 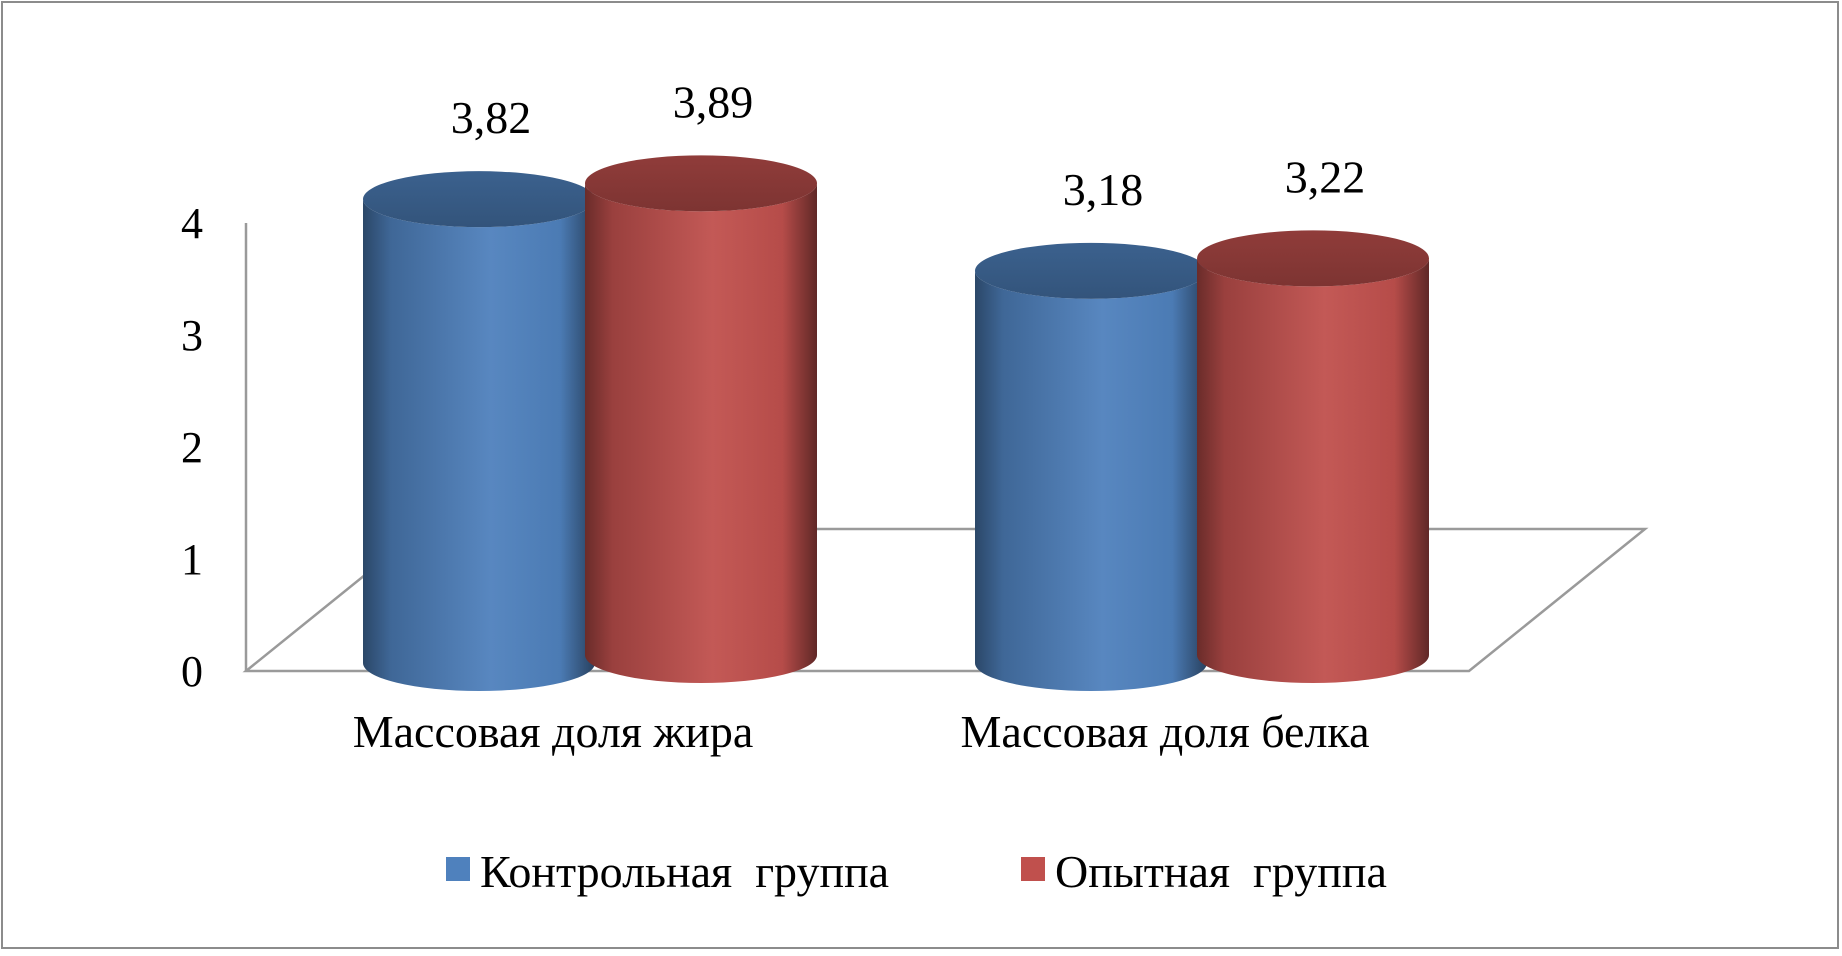 I want to click on legend-label: Опытная группа, so click(x=1221, y=871).